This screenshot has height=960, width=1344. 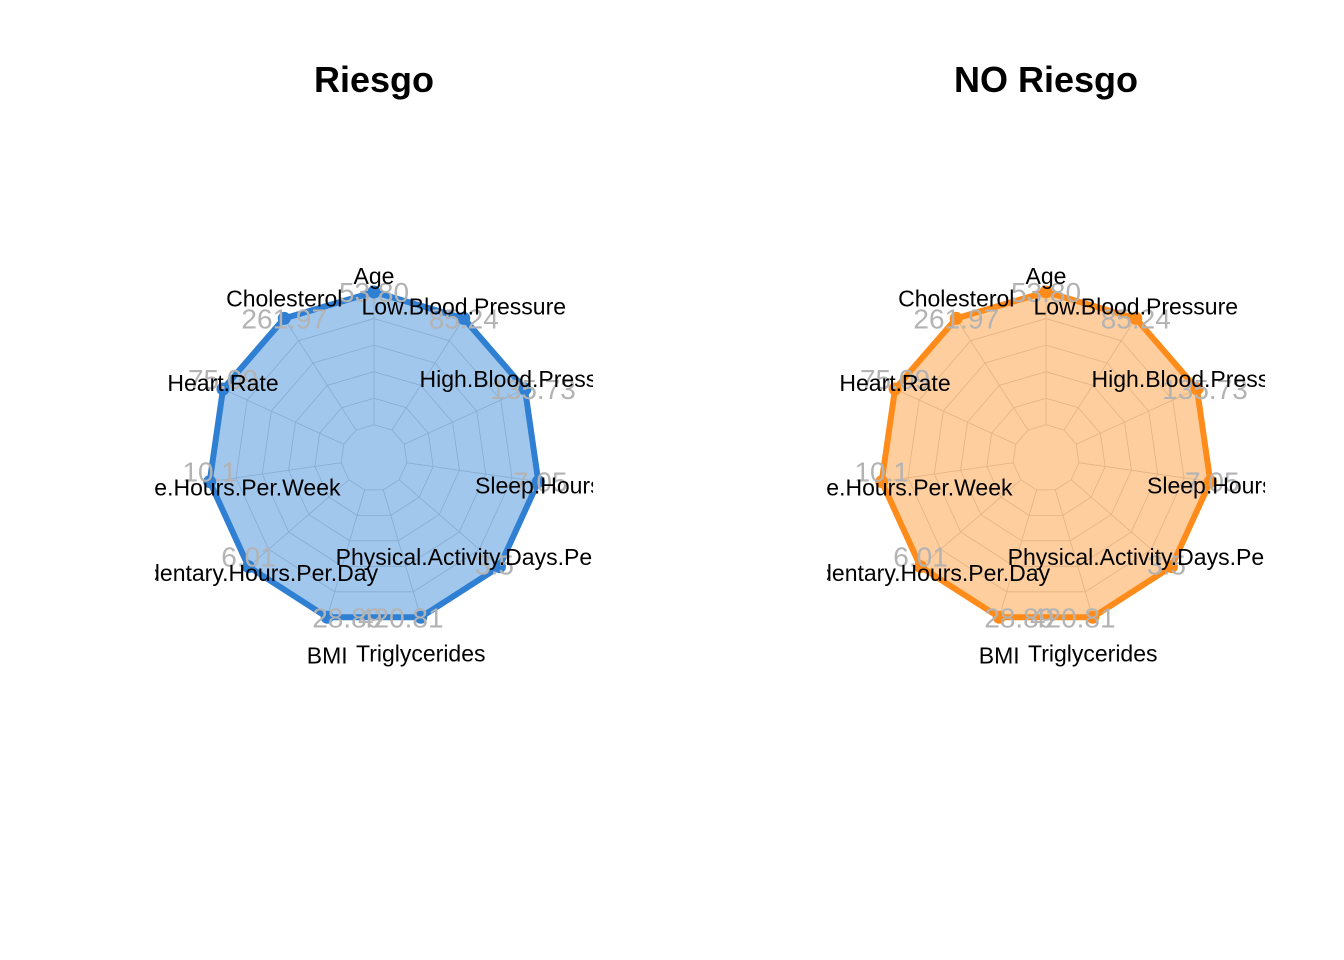 What do you see at coordinates (374, 79) in the screenshot?
I see `chart-title: Riesgo` at bounding box center [374, 79].